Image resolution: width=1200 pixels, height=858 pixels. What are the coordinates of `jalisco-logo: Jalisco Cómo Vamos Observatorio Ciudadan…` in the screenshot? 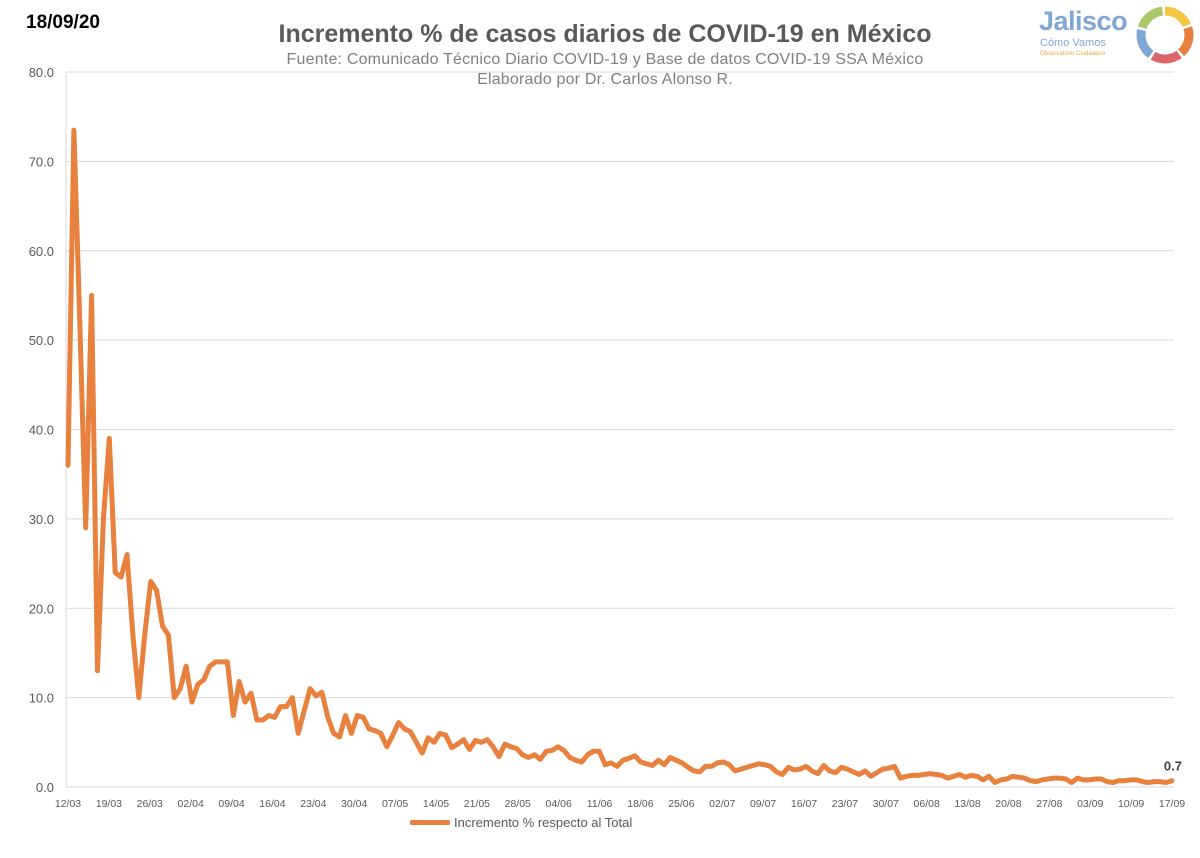 It's located at (1114, 36).